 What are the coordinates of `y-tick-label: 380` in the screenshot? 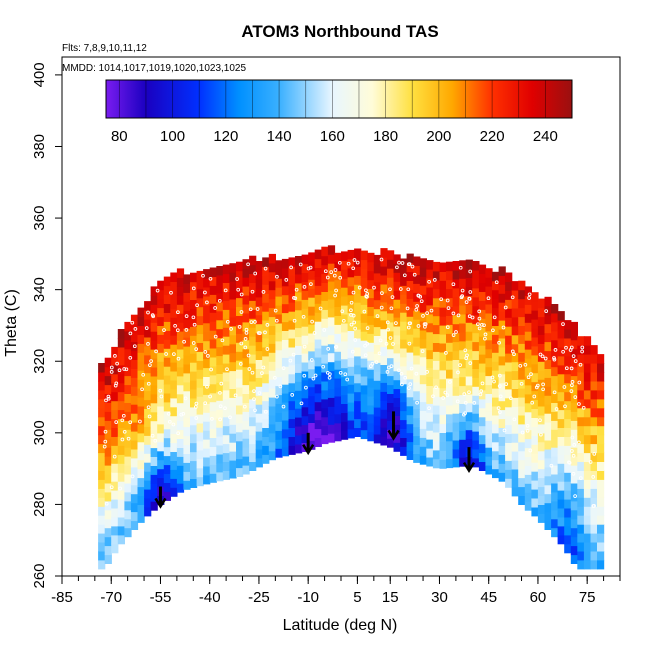 It's located at (39, 146).